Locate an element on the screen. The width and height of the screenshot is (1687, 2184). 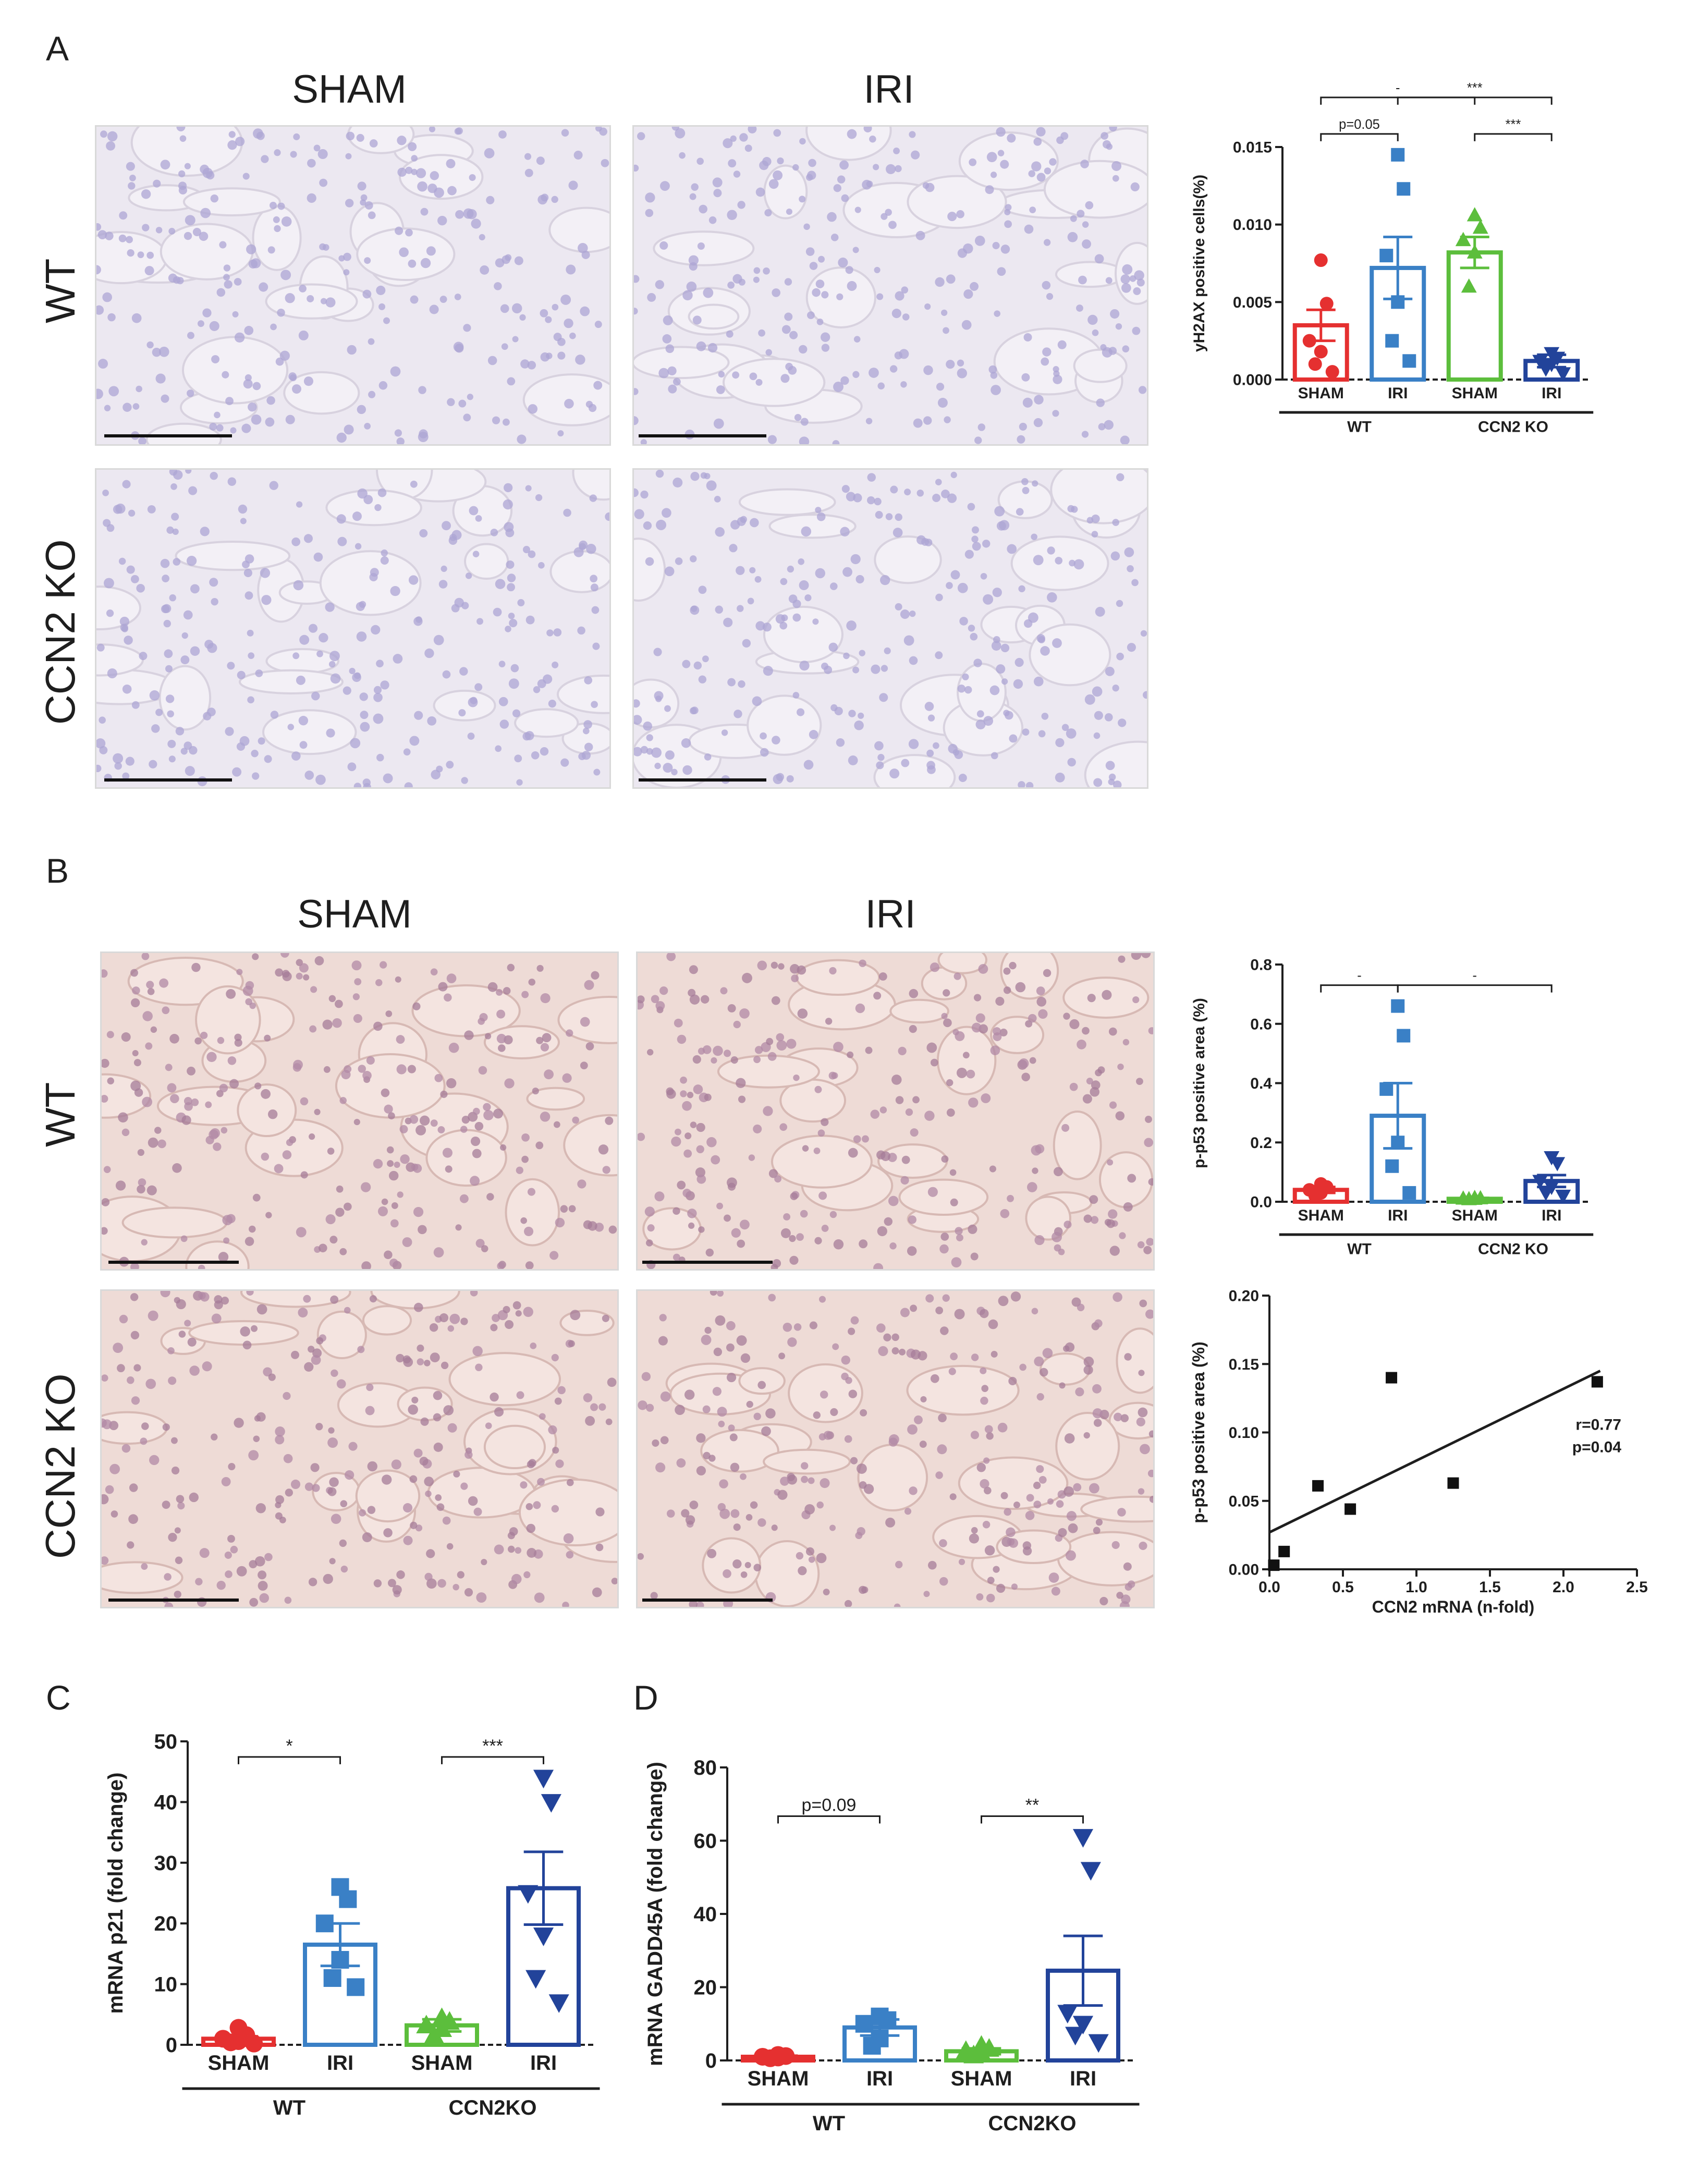
y-tick-label: 20 is located at coordinates (166, 1923).